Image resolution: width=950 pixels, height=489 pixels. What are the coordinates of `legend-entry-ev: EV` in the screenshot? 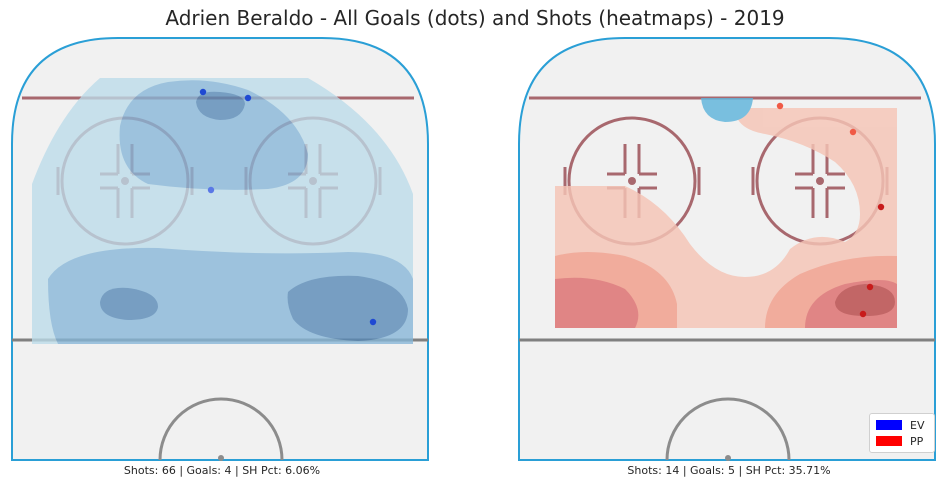 It's located at (900, 425).